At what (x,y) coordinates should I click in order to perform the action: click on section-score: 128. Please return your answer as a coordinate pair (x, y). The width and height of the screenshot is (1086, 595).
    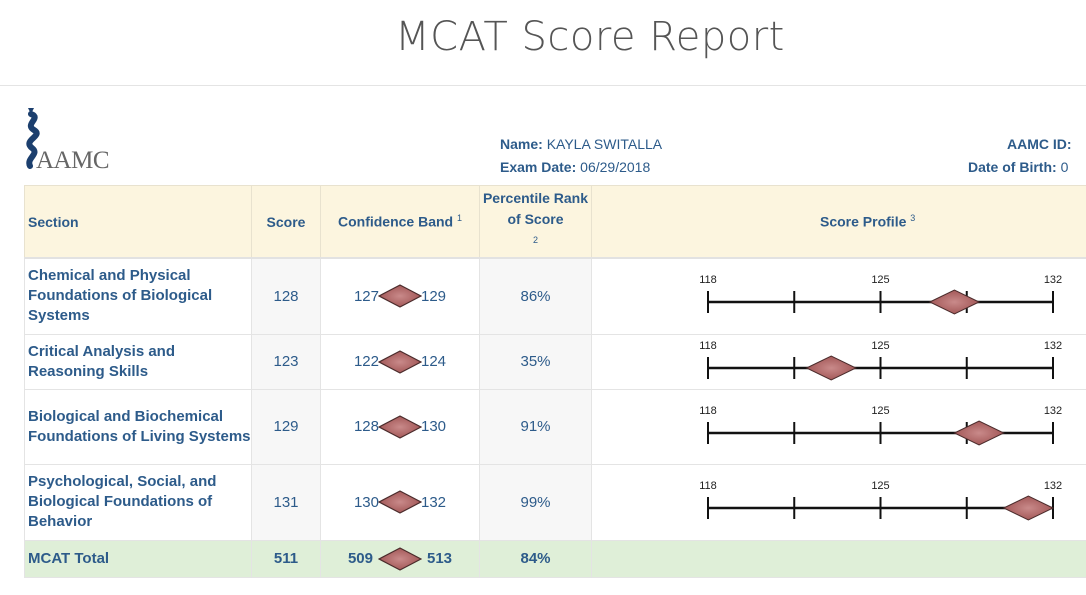
    Looking at the image, I should click on (286, 296).